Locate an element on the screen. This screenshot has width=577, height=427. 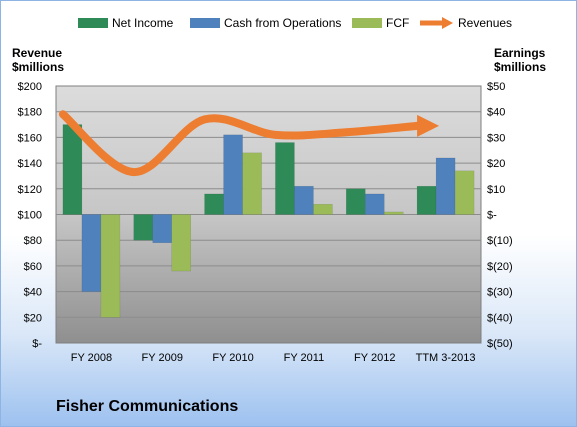
left-tick-label: $160 is located at coordinates (30, 138).